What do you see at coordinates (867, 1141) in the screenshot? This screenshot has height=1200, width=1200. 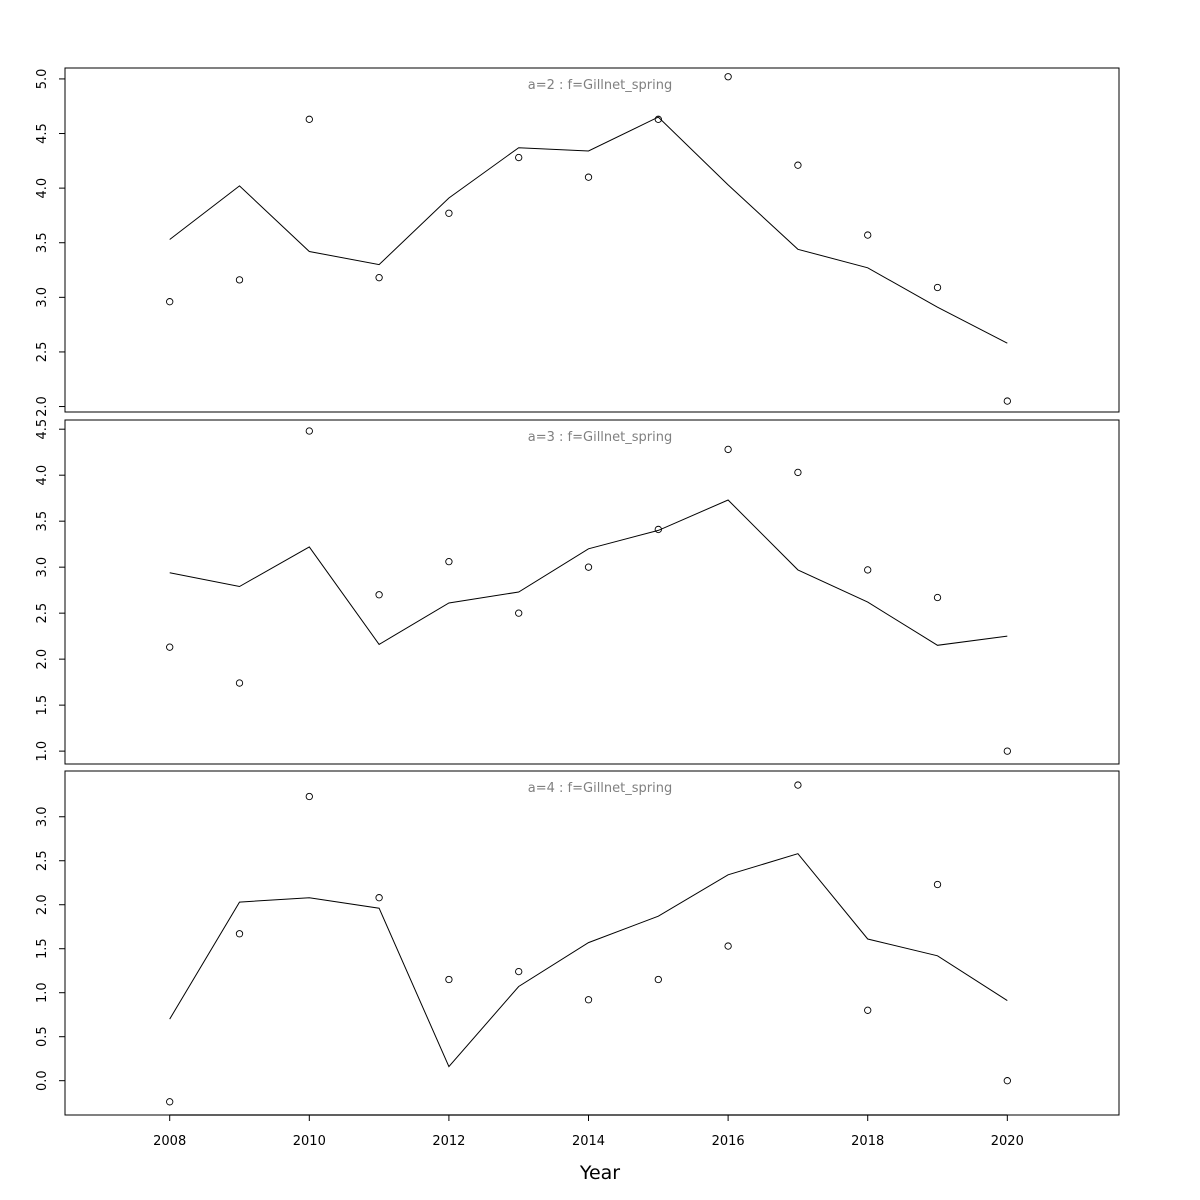 I see `x-tick-label: 2018` at bounding box center [867, 1141].